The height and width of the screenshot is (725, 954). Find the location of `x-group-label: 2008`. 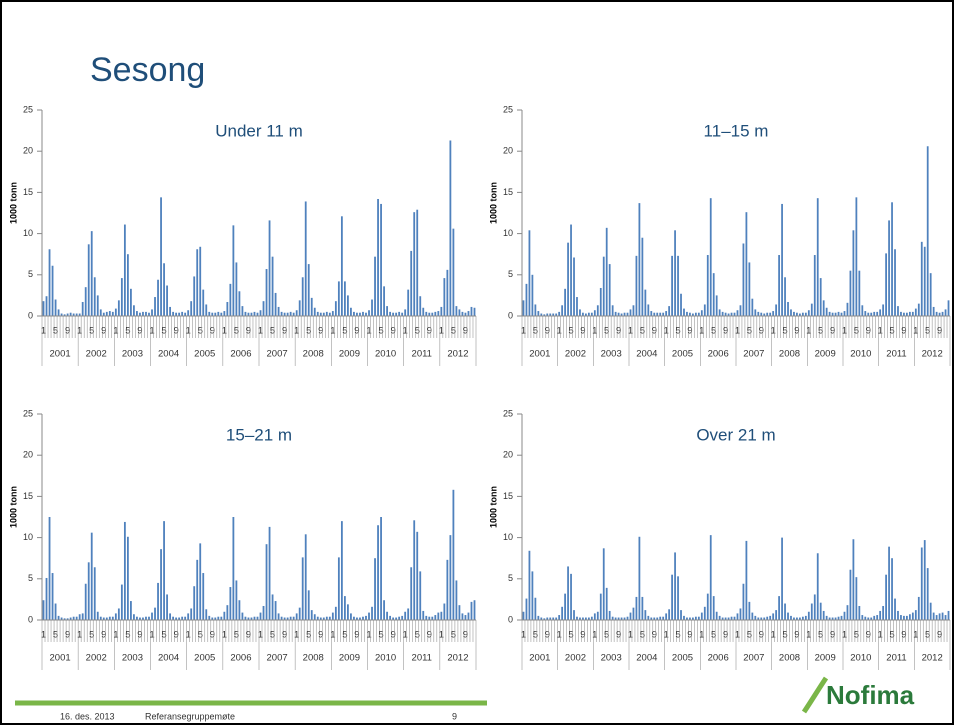

x-group-label: 2008 is located at coordinates (313, 658).